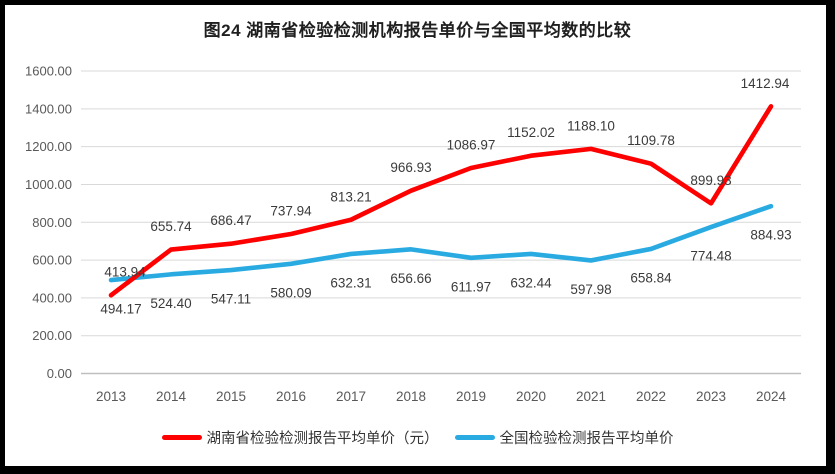  What do you see at coordinates (52, 297) in the screenshot?
I see `y-tick-label: 400.00` at bounding box center [52, 297].